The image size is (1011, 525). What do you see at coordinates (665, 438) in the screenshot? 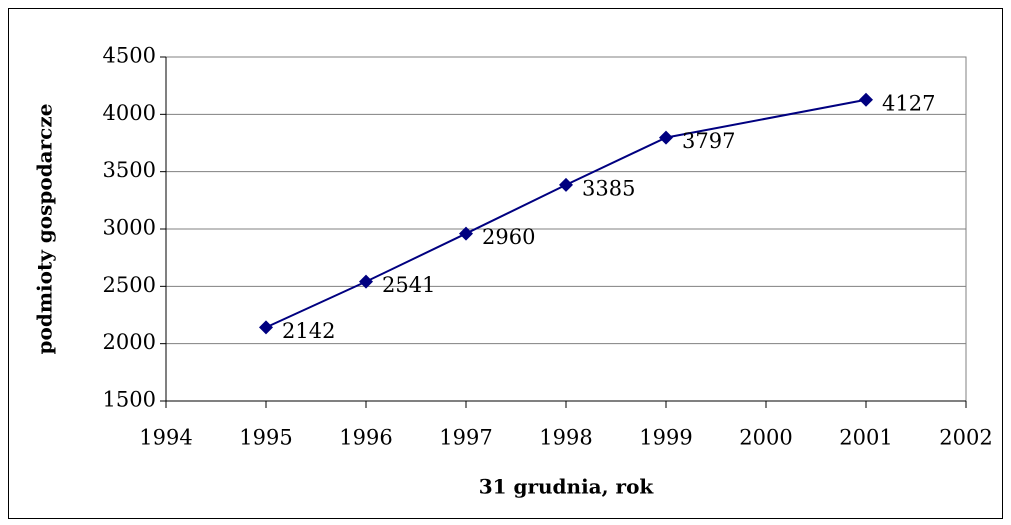
I see `x-tick-label: 1999` at bounding box center [665, 438].